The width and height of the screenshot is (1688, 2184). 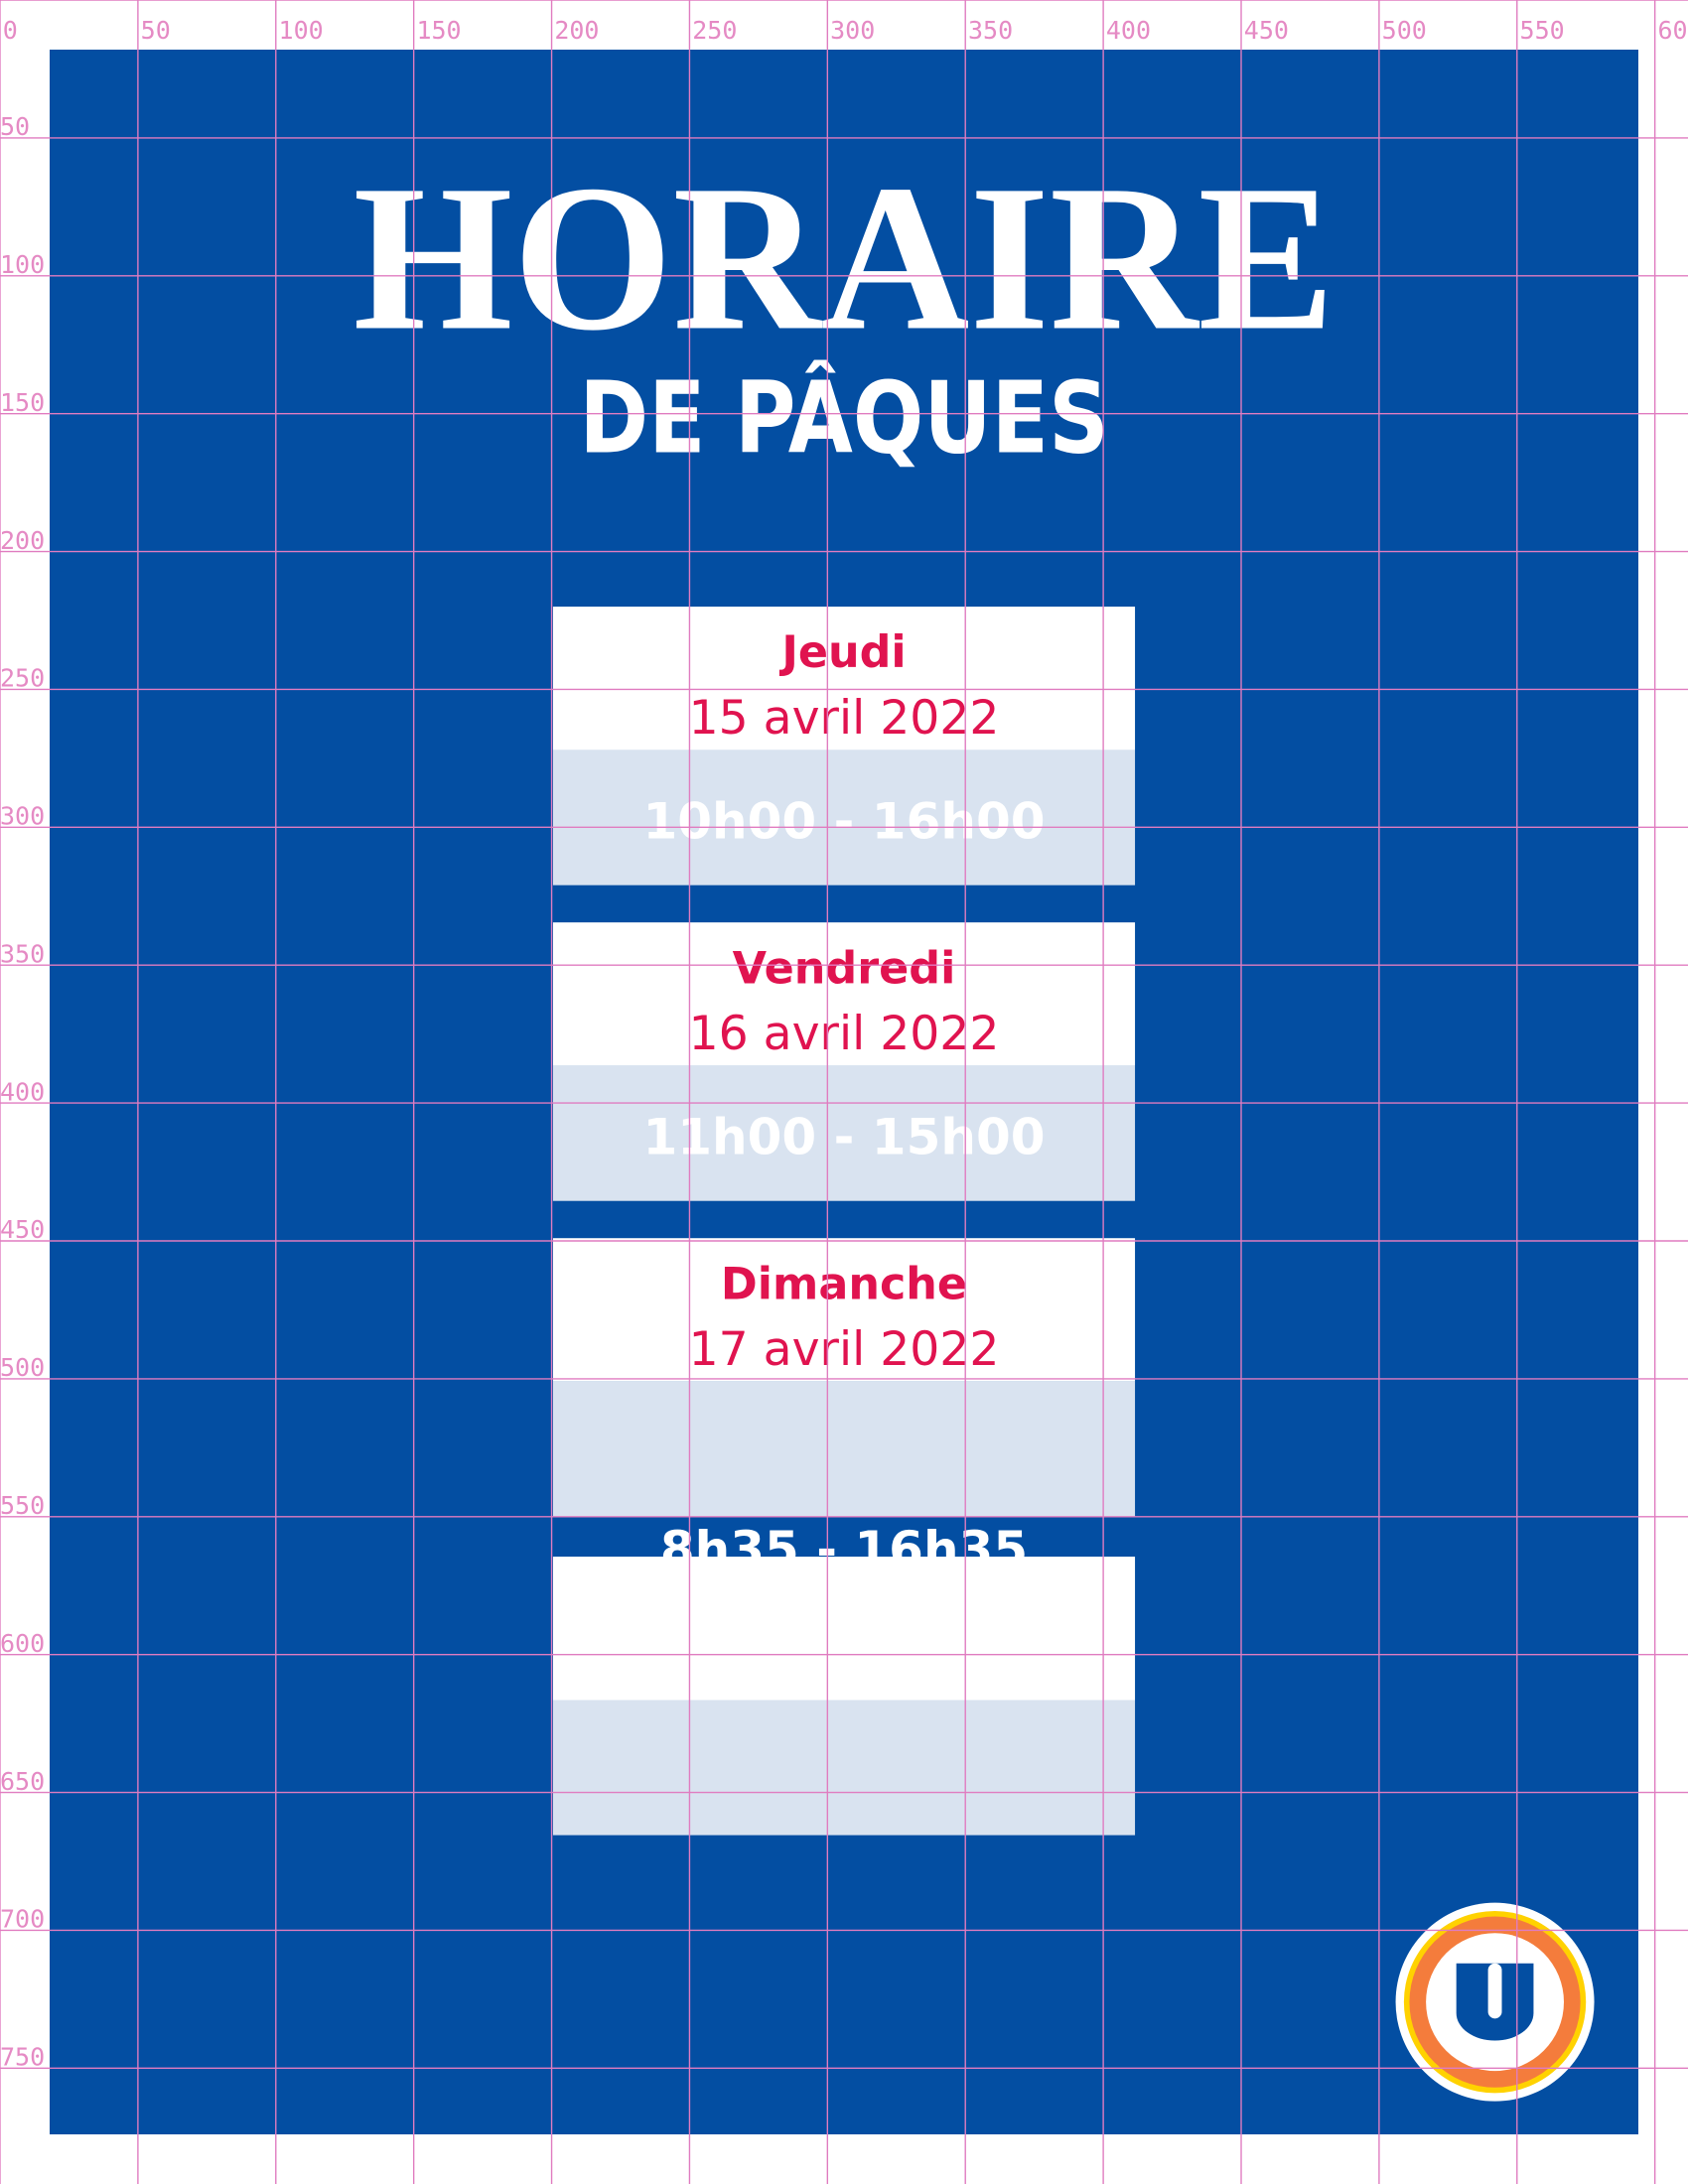 What do you see at coordinates (844, 1034) in the screenshot?
I see `date: 16 avril 2022` at bounding box center [844, 1034].